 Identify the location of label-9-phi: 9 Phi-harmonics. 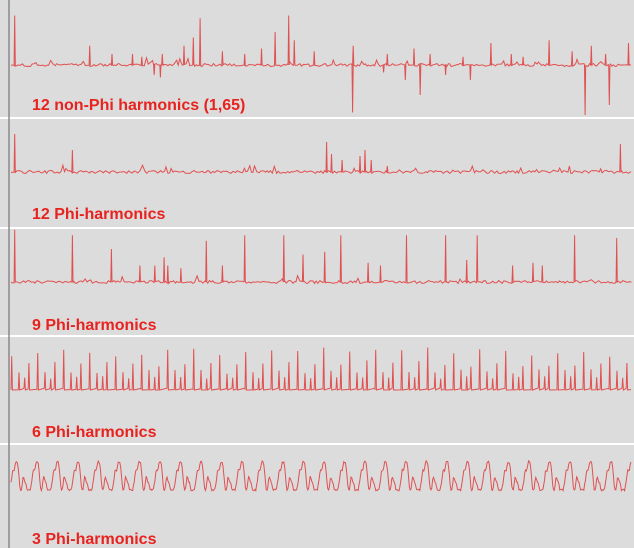
(94, 325).